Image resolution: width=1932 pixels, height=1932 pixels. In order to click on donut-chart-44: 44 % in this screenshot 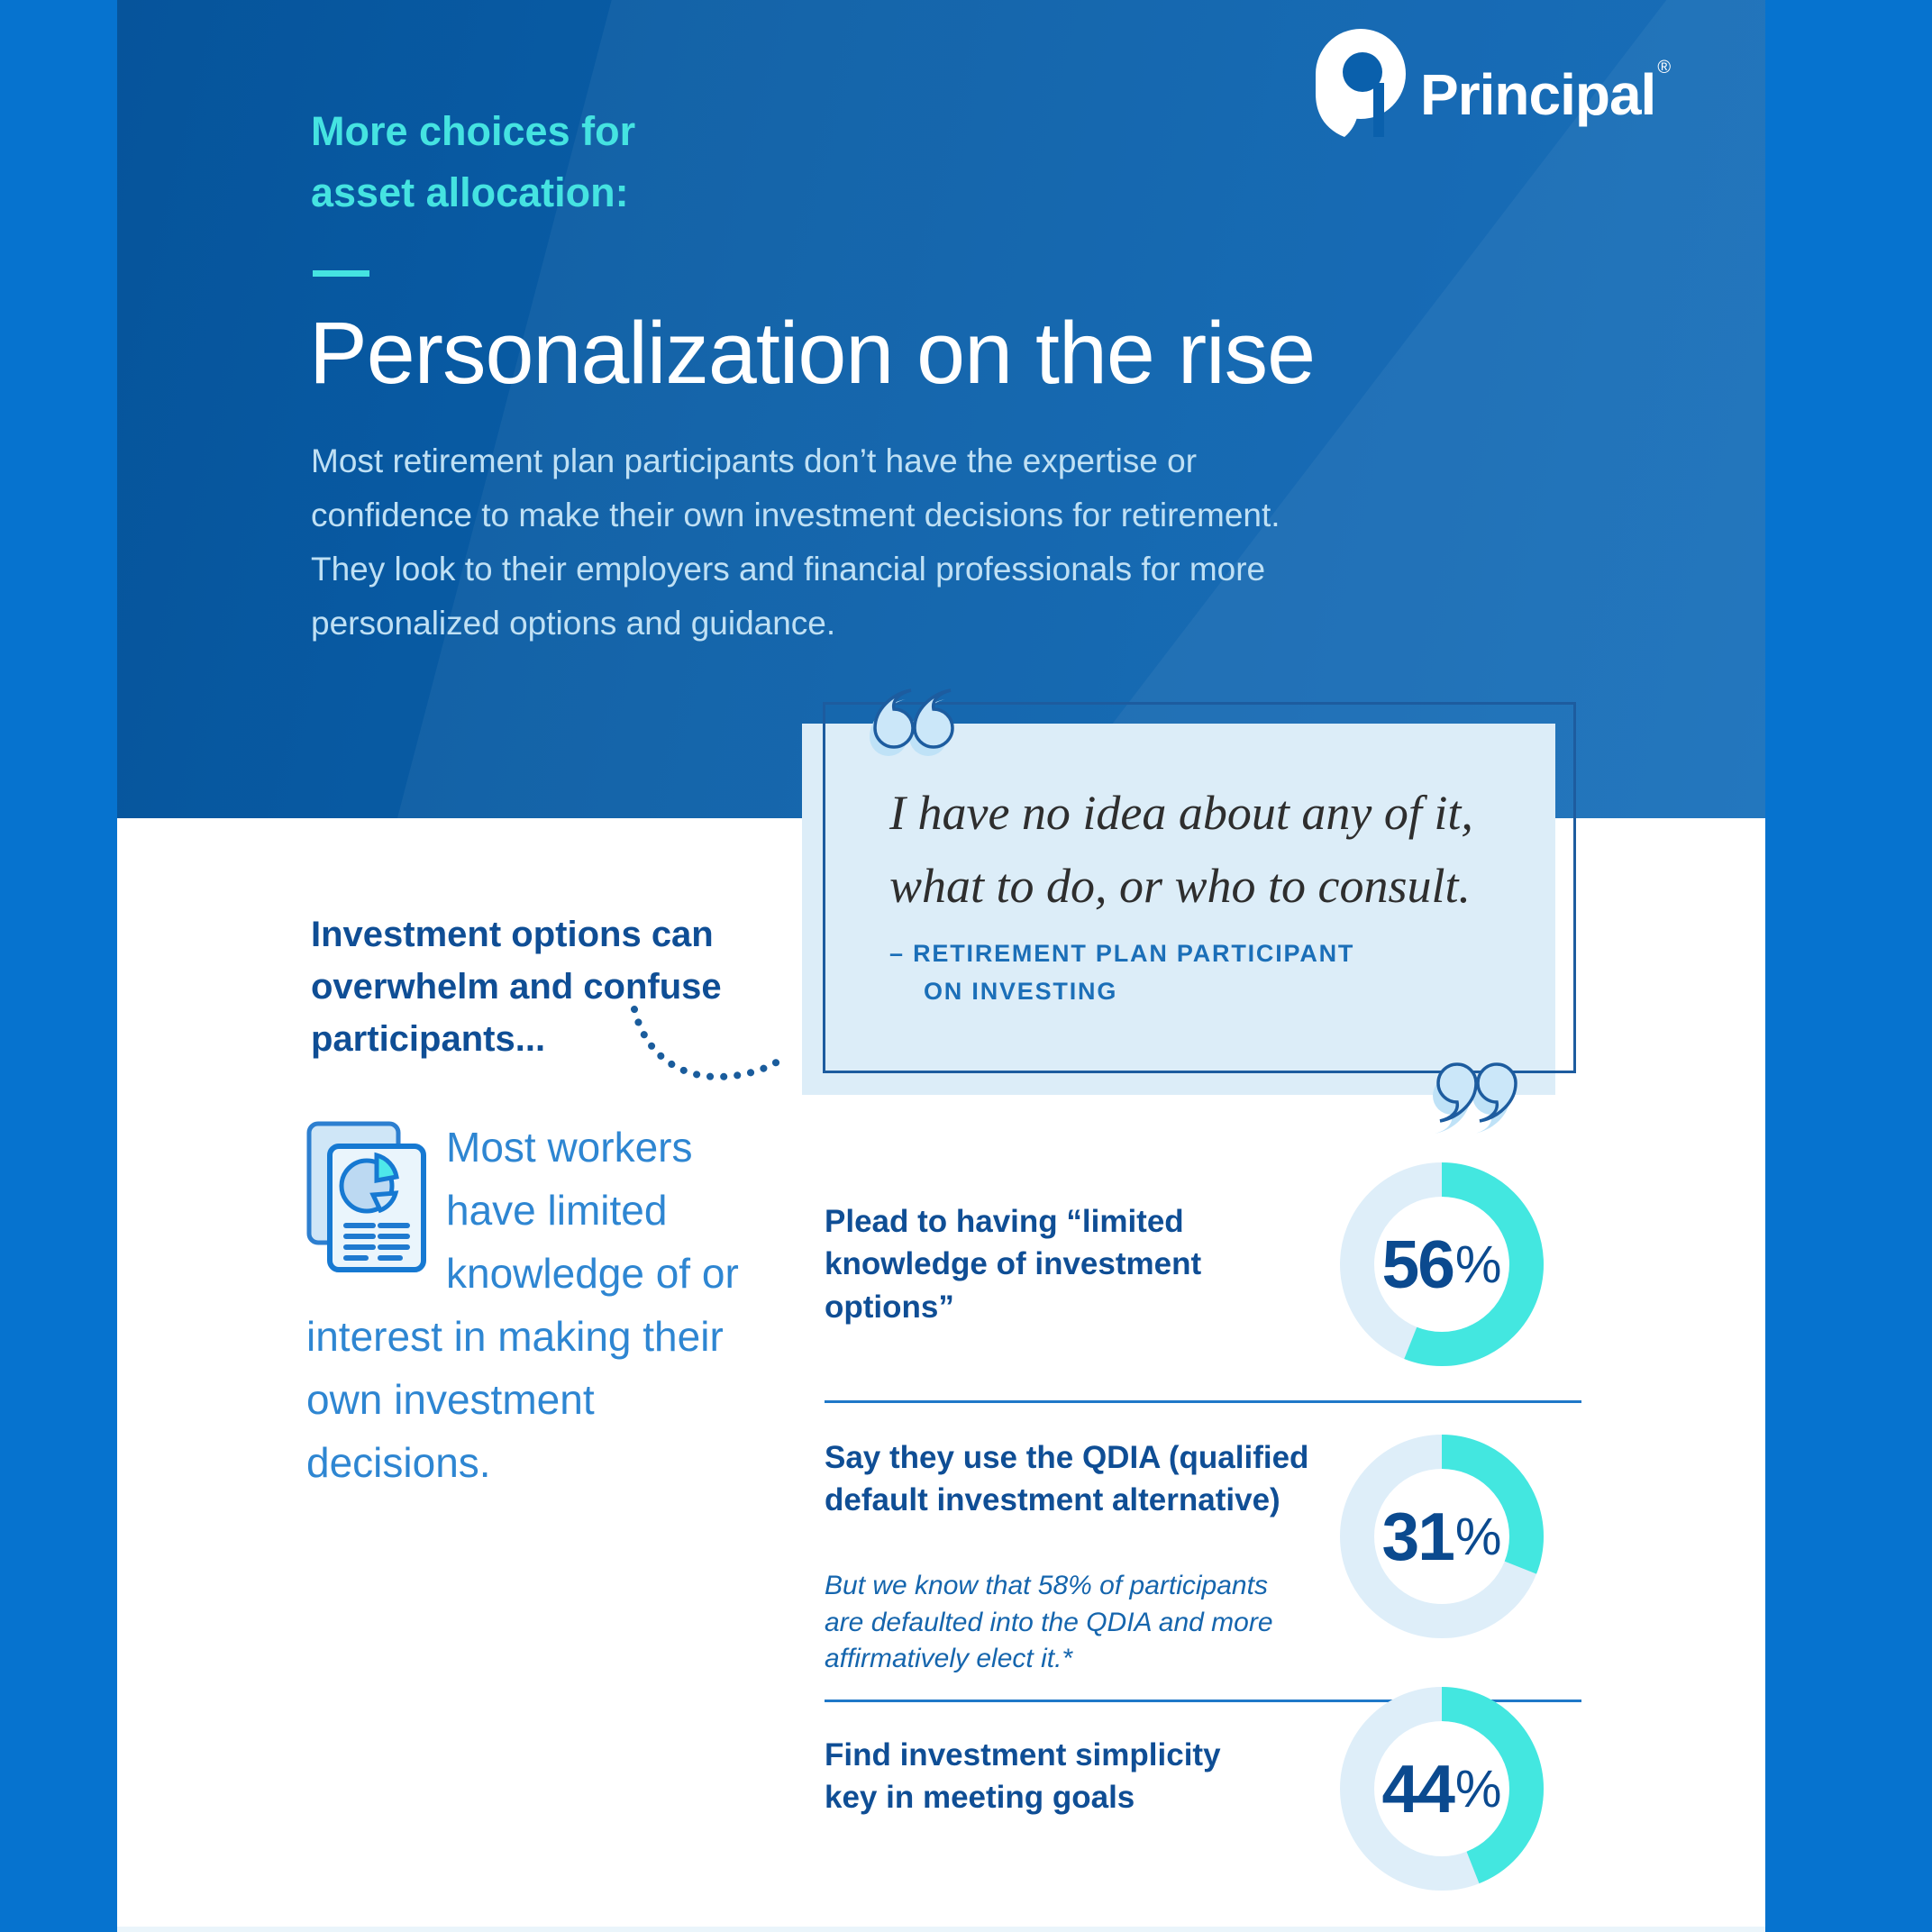, I will do `click(1441, 1788)`.